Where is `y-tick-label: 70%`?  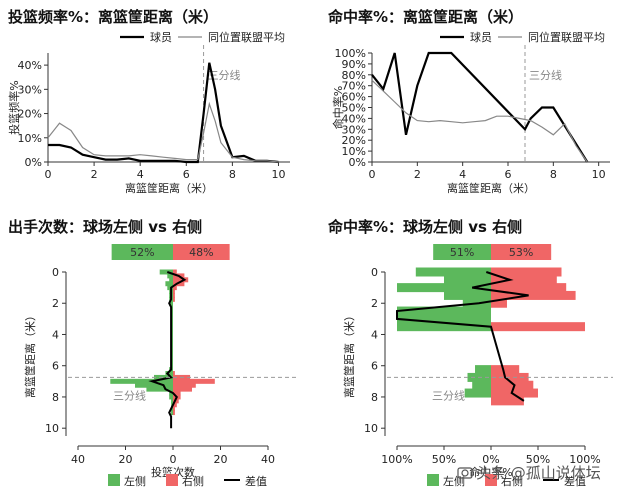 y-tick-label: 70% is located at coordinates (354, 86).